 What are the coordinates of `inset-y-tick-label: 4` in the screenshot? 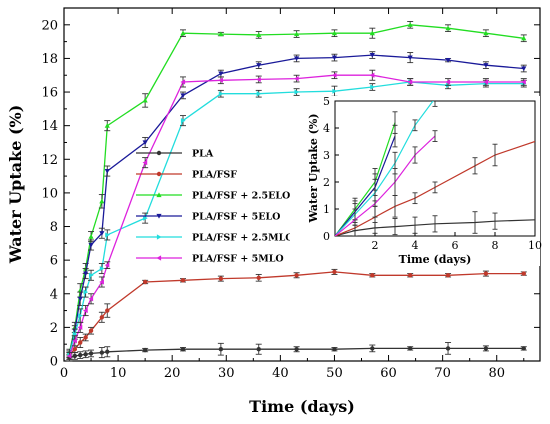 It's located at (326, 128).